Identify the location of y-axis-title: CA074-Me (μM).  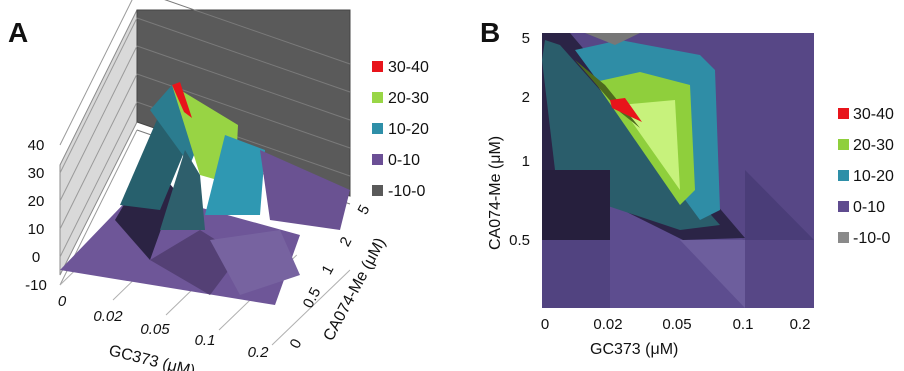
(355, 289).